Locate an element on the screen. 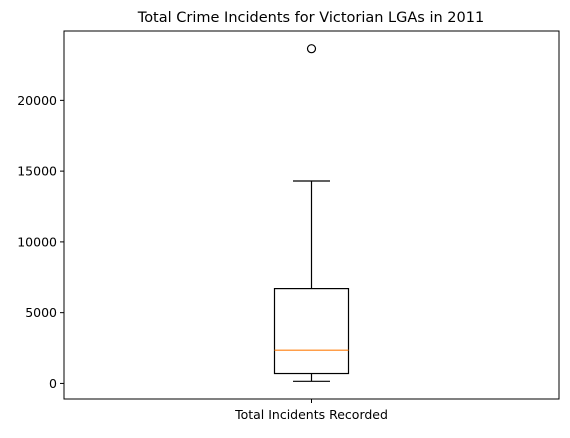 The width and height of the screenshot is (570, 438). outlier-point is located at coordinates (311, 49).